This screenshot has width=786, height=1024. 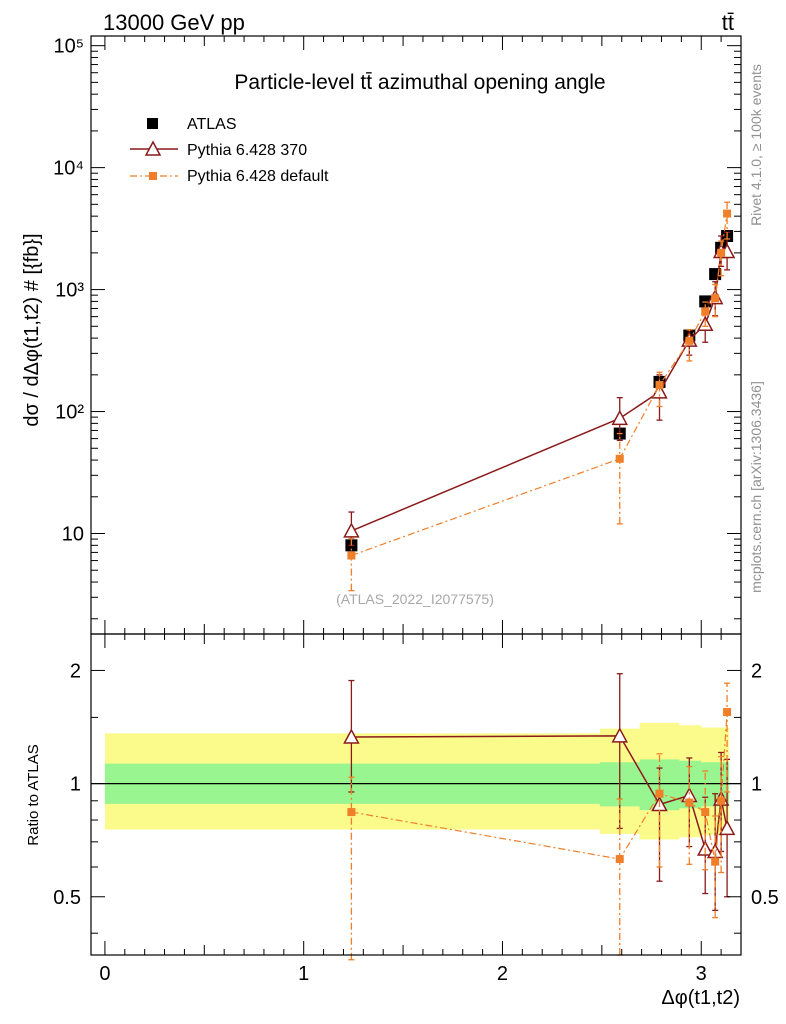 I want to click on ratio-xtick-label: 1, so click(x=303, y=974).